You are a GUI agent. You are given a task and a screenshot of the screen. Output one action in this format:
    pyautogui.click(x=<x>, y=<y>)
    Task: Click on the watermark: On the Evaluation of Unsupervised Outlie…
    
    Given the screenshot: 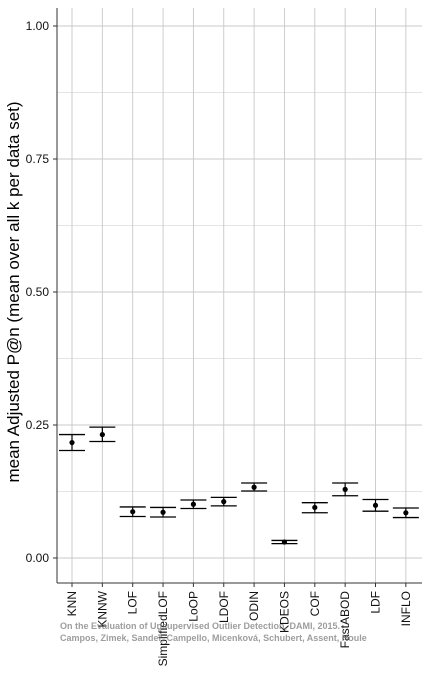 What is the action you would take?
    pyautogui.click(x=213, y=632)
    